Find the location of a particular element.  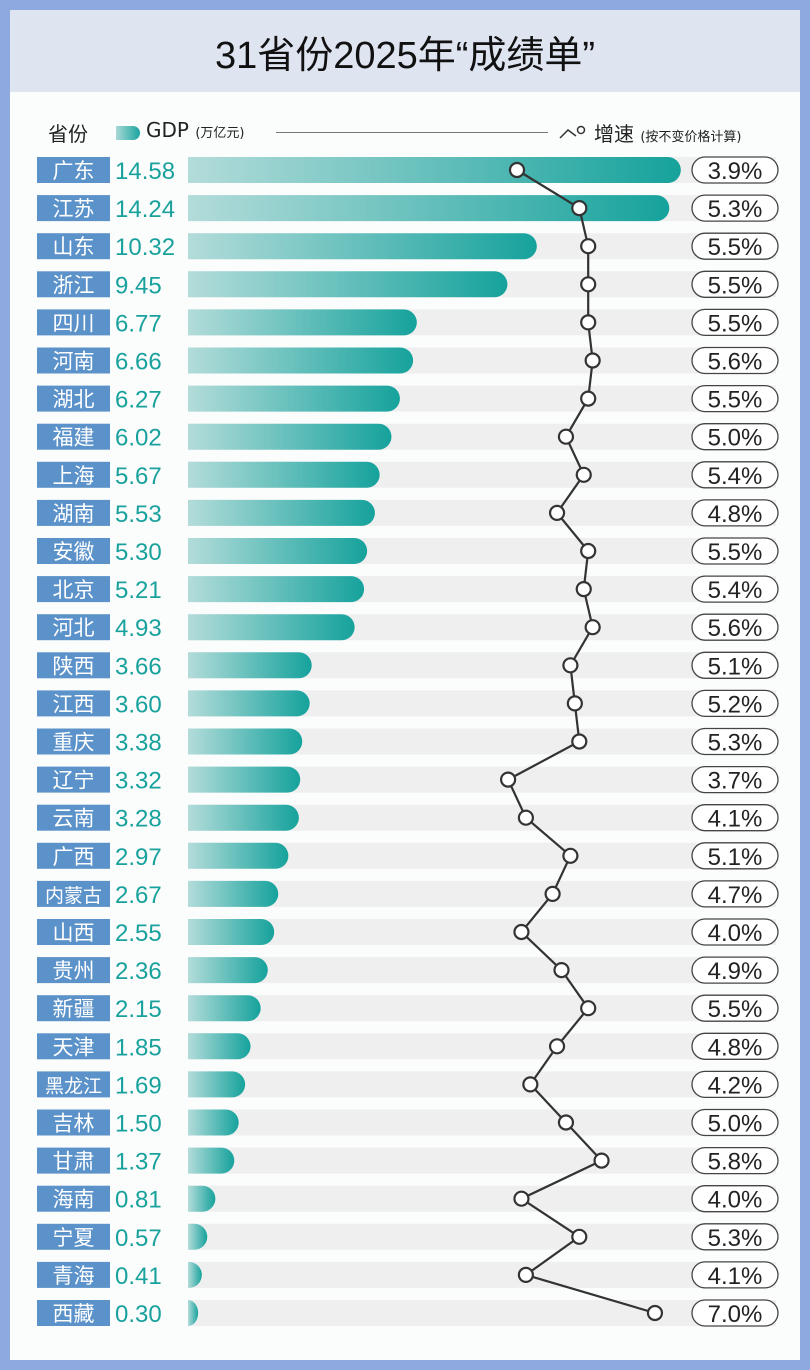

growth-value-label: 5.2% is located at coordinates (735, 704).